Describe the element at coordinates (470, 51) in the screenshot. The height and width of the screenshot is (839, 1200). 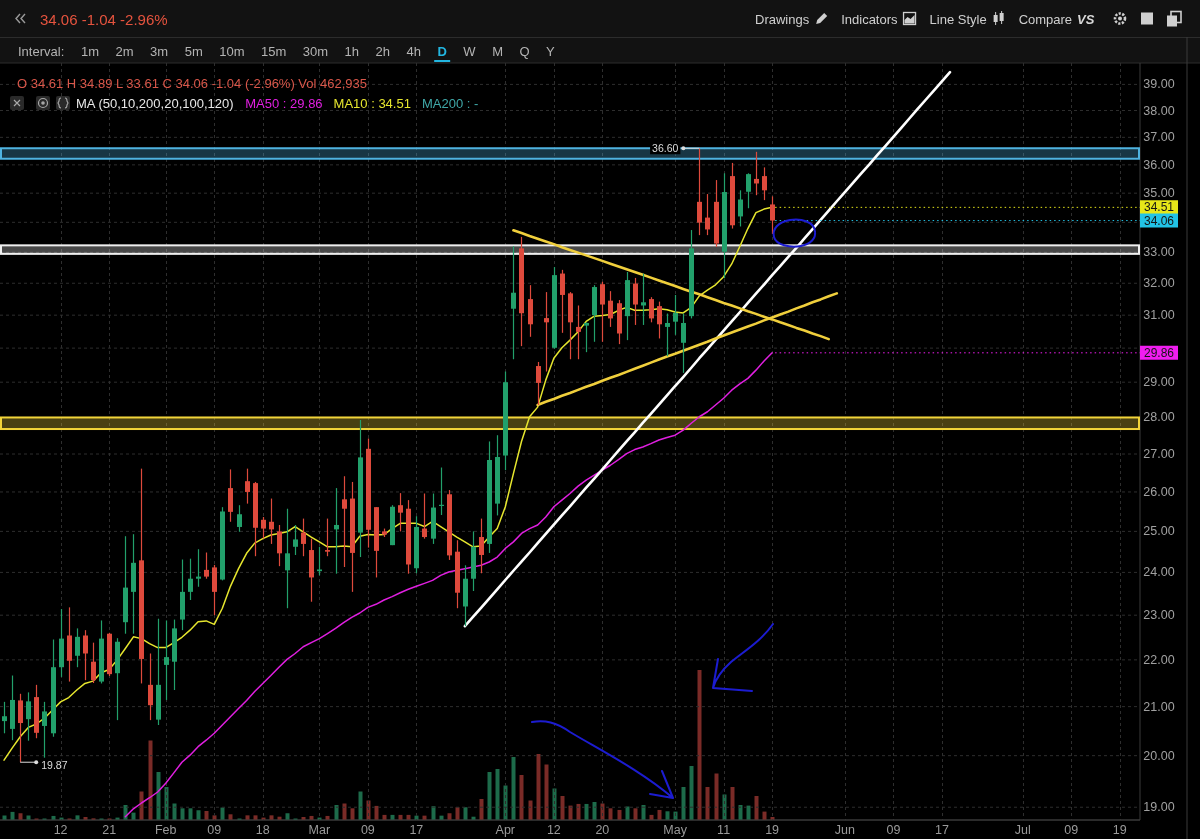
I see `text: W` at that location.